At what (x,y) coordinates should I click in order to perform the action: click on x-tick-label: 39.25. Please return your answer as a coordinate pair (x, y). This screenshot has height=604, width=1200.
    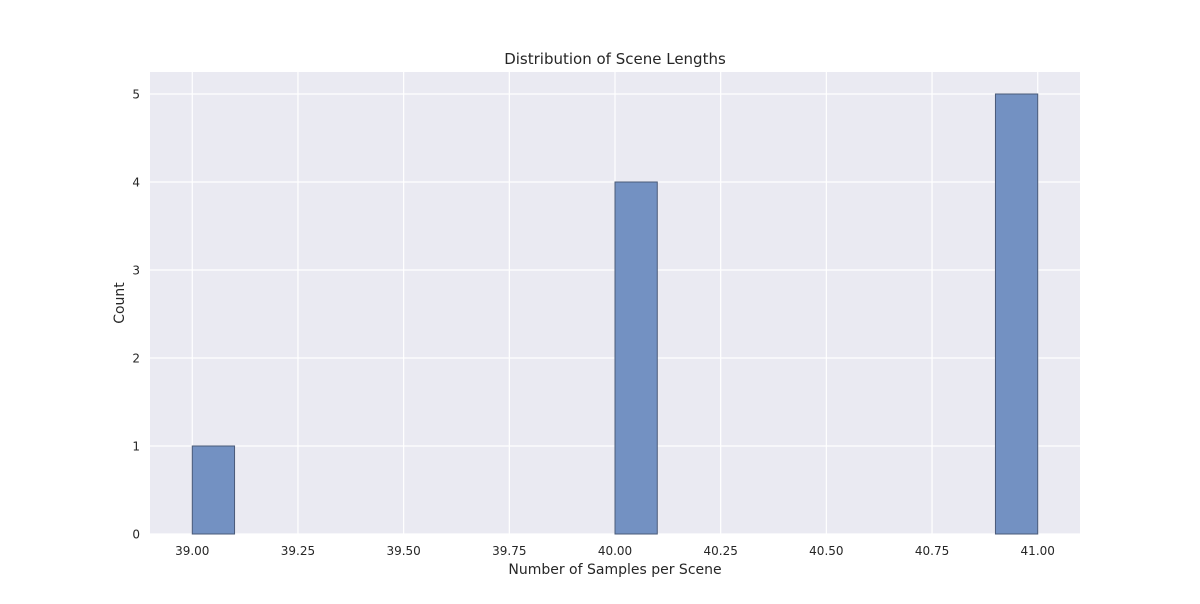
    Looking at the image, I should click on (298, 551).